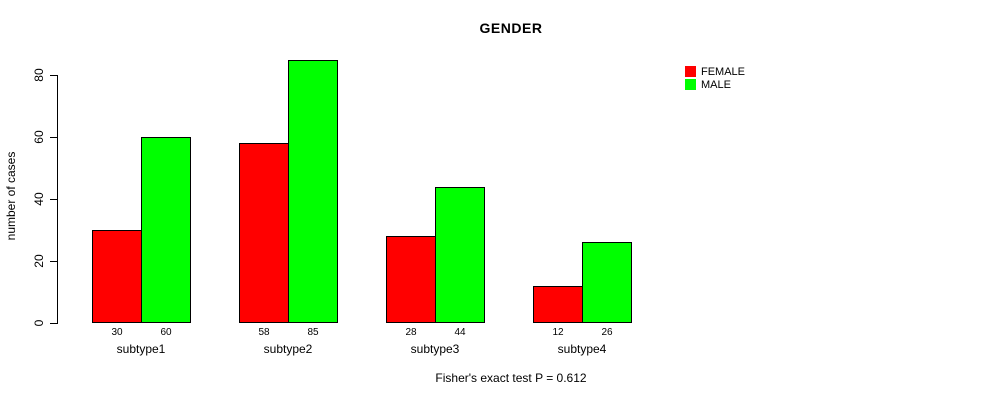 The width and height of the screenshot is (990, 400). Describe the element at coordinates (460, 332) in the screenshot. I see `bar-value-label: 44` at that location.